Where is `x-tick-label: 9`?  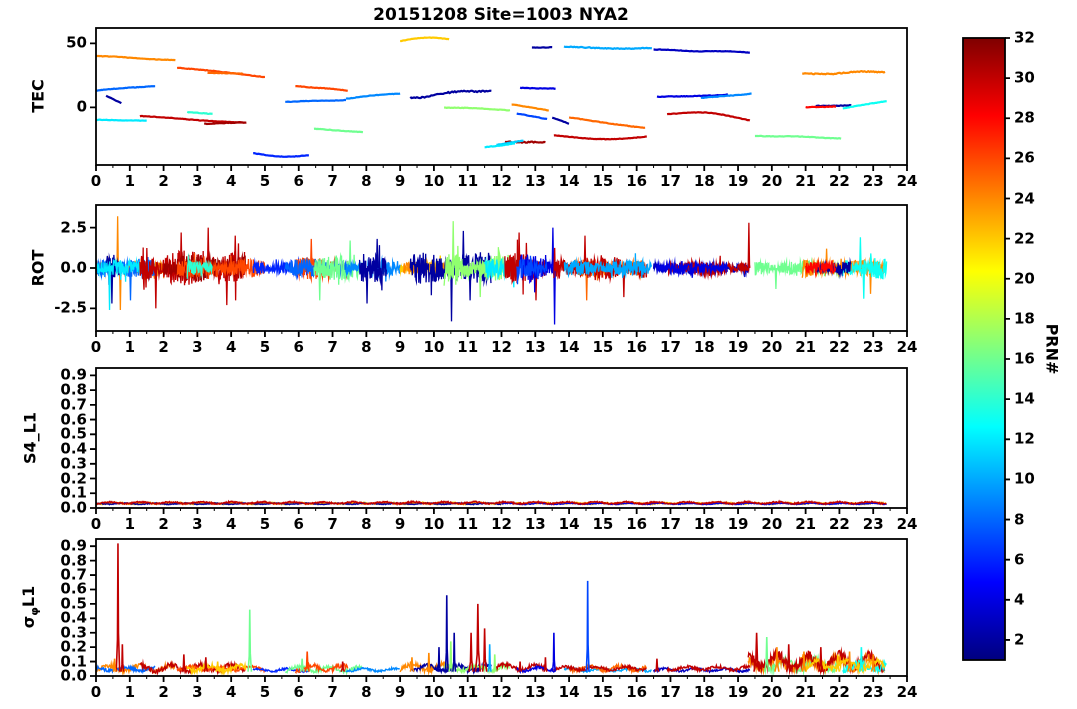 x-tick-label: 9 is located at coordinates (400, 181).